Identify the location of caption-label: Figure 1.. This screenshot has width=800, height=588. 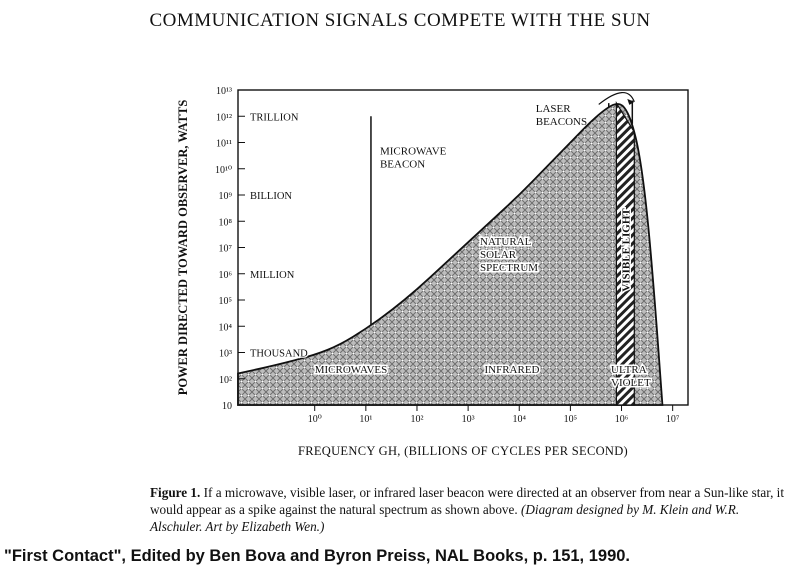
(175, 492).